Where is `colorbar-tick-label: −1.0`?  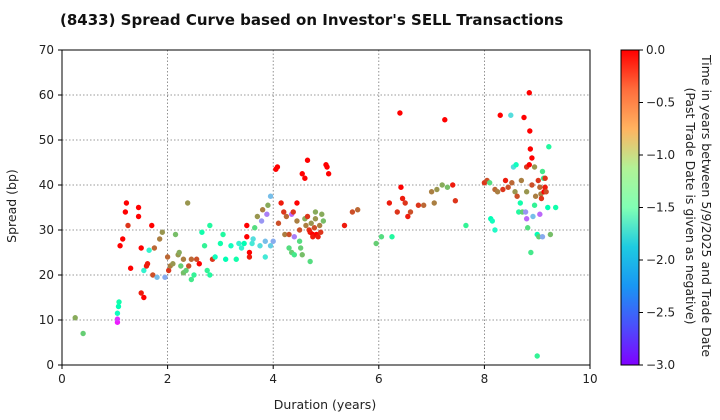
colorbar-tick-label: −1.0 is located at coordinates (660, 155).